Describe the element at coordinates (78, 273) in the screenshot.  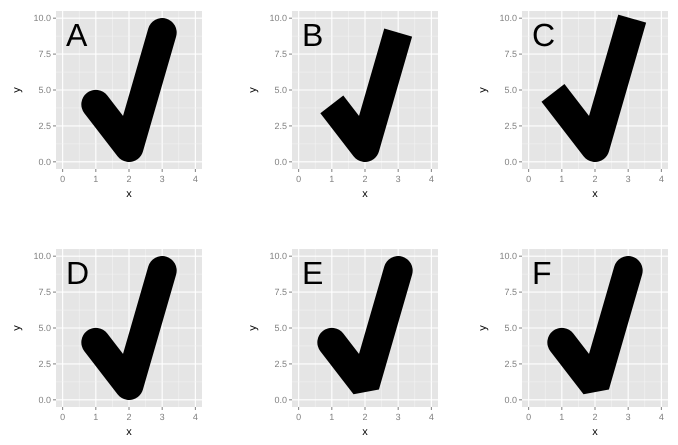
I see `annotation: D` at that location.